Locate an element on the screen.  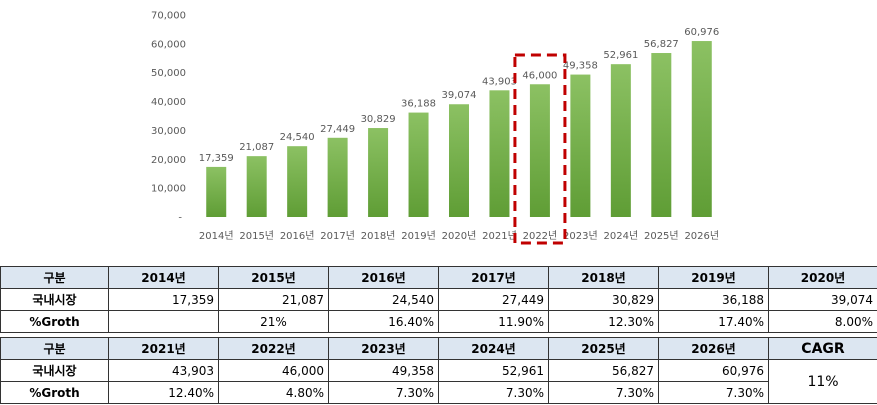
bar-value-label: 60,976 is located at coordinates (701, 32).